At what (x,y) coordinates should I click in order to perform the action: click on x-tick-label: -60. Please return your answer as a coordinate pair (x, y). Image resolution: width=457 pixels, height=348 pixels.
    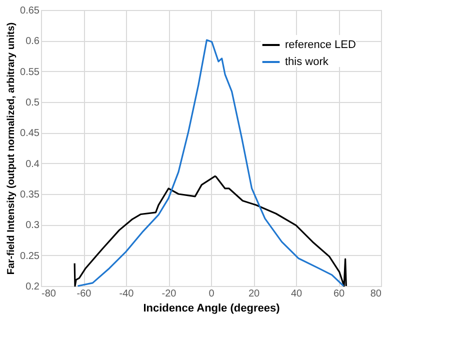
    Looking at the image, I should click on (84, 294).